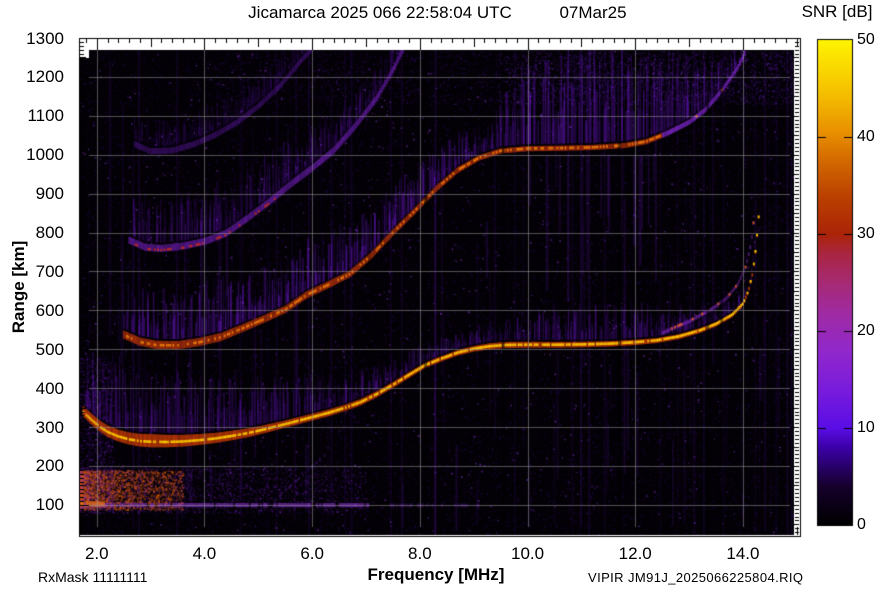  Describe the element at coordinates (49, 271) in the screenshot. I see `y-tick-label: 700` at that location.